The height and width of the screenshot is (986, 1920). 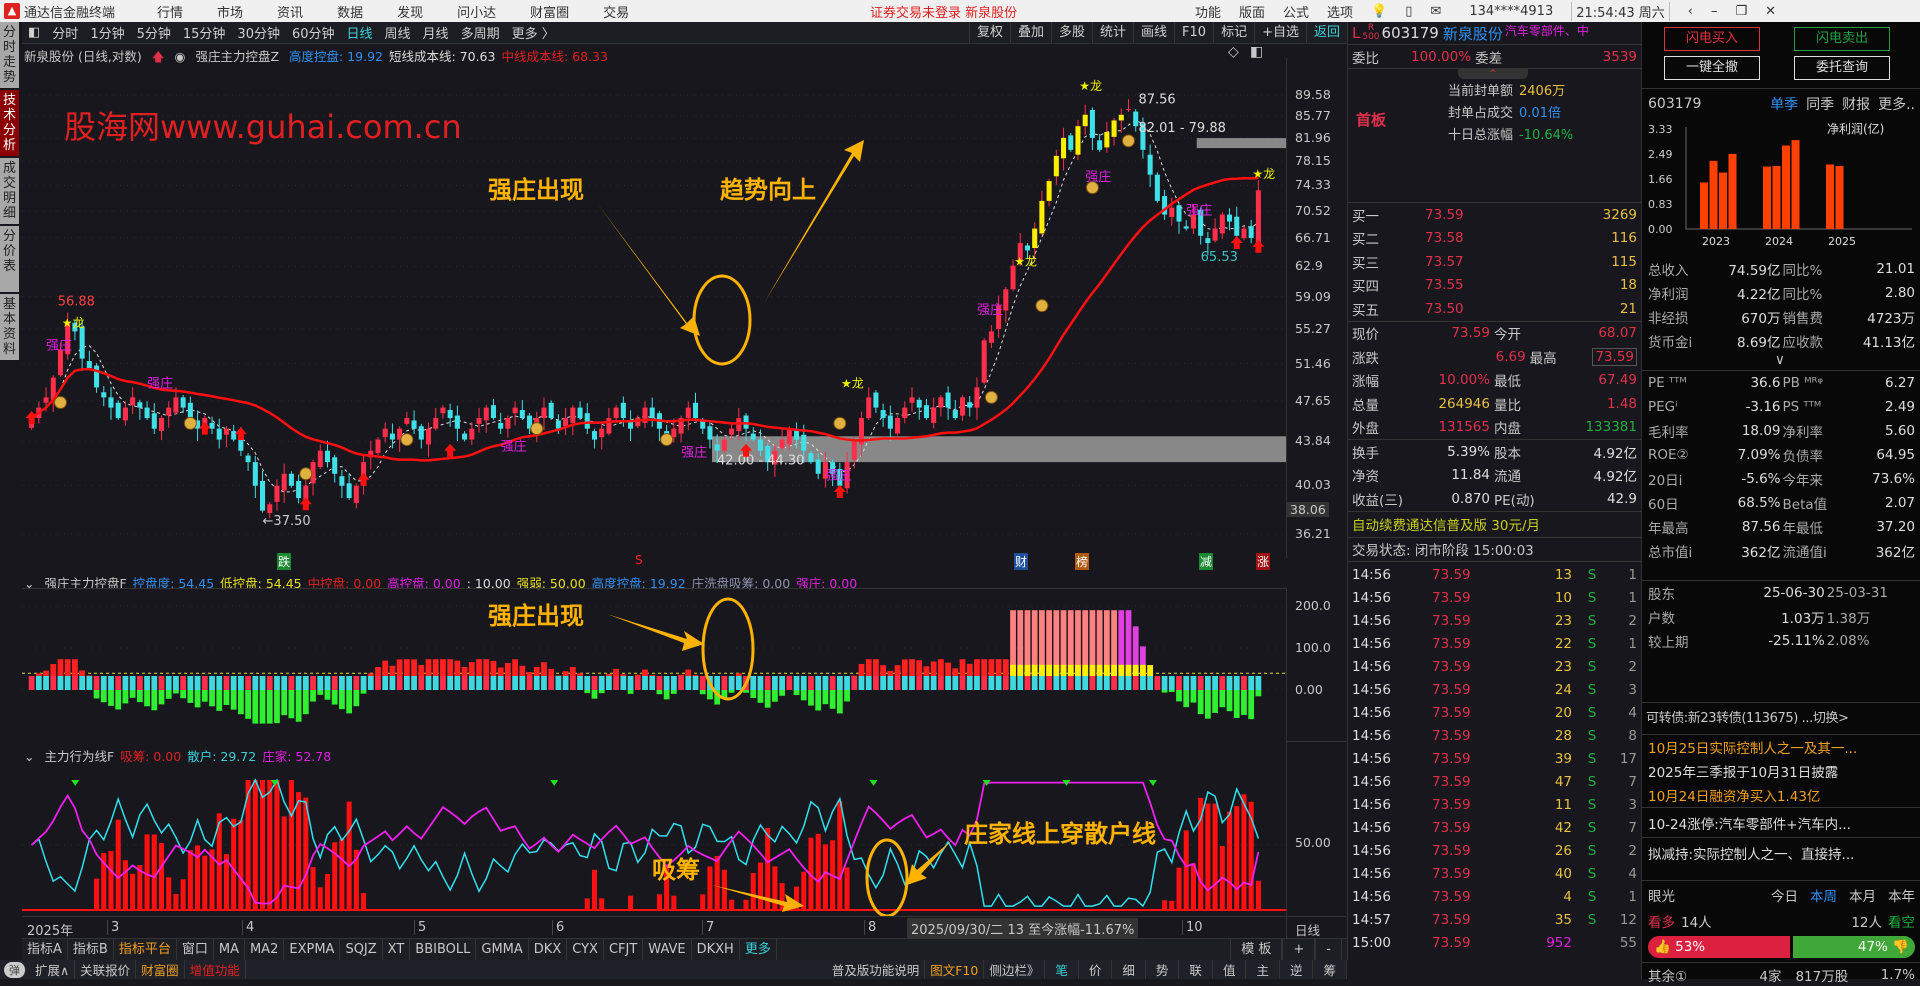 What do you see at coordinates (623, 950) in the screenshot?
I see `indicator-tab: CFJT` at bounding box center [623, 950].